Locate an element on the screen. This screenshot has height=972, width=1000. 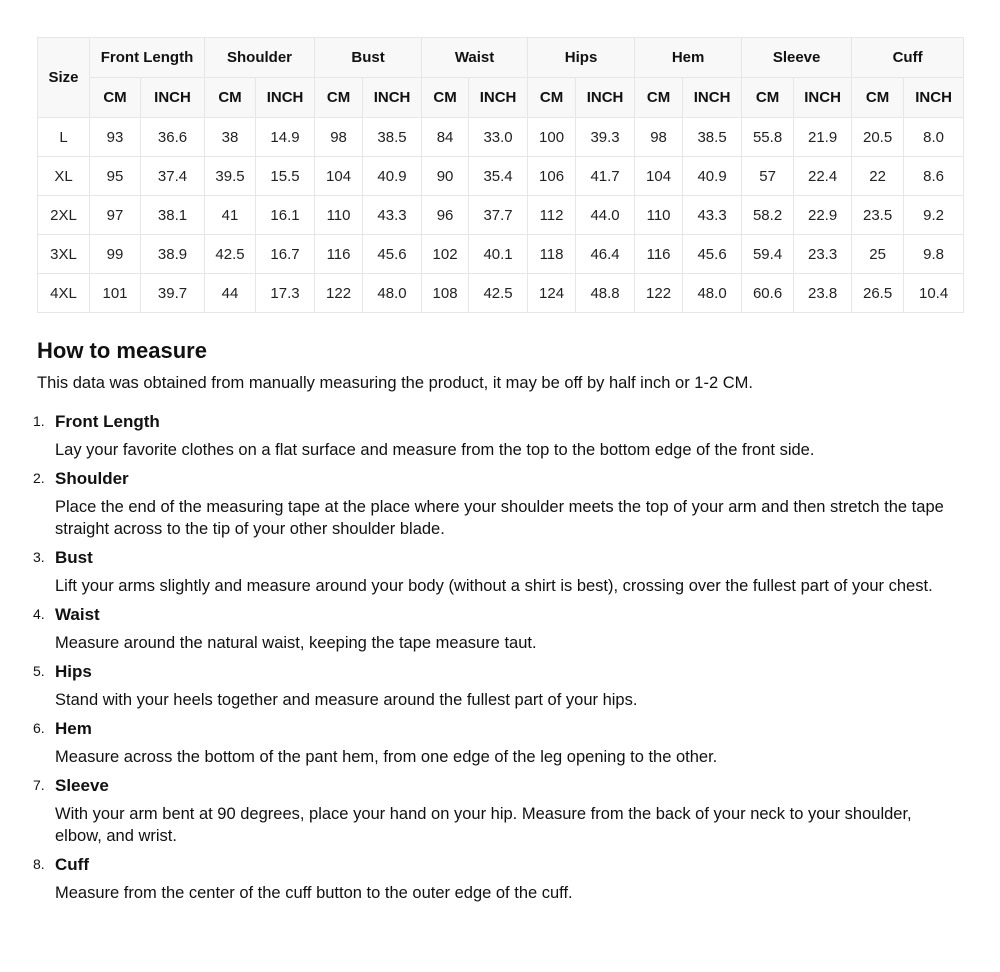
value-cell: 44 is located at coordinates (230, 293).